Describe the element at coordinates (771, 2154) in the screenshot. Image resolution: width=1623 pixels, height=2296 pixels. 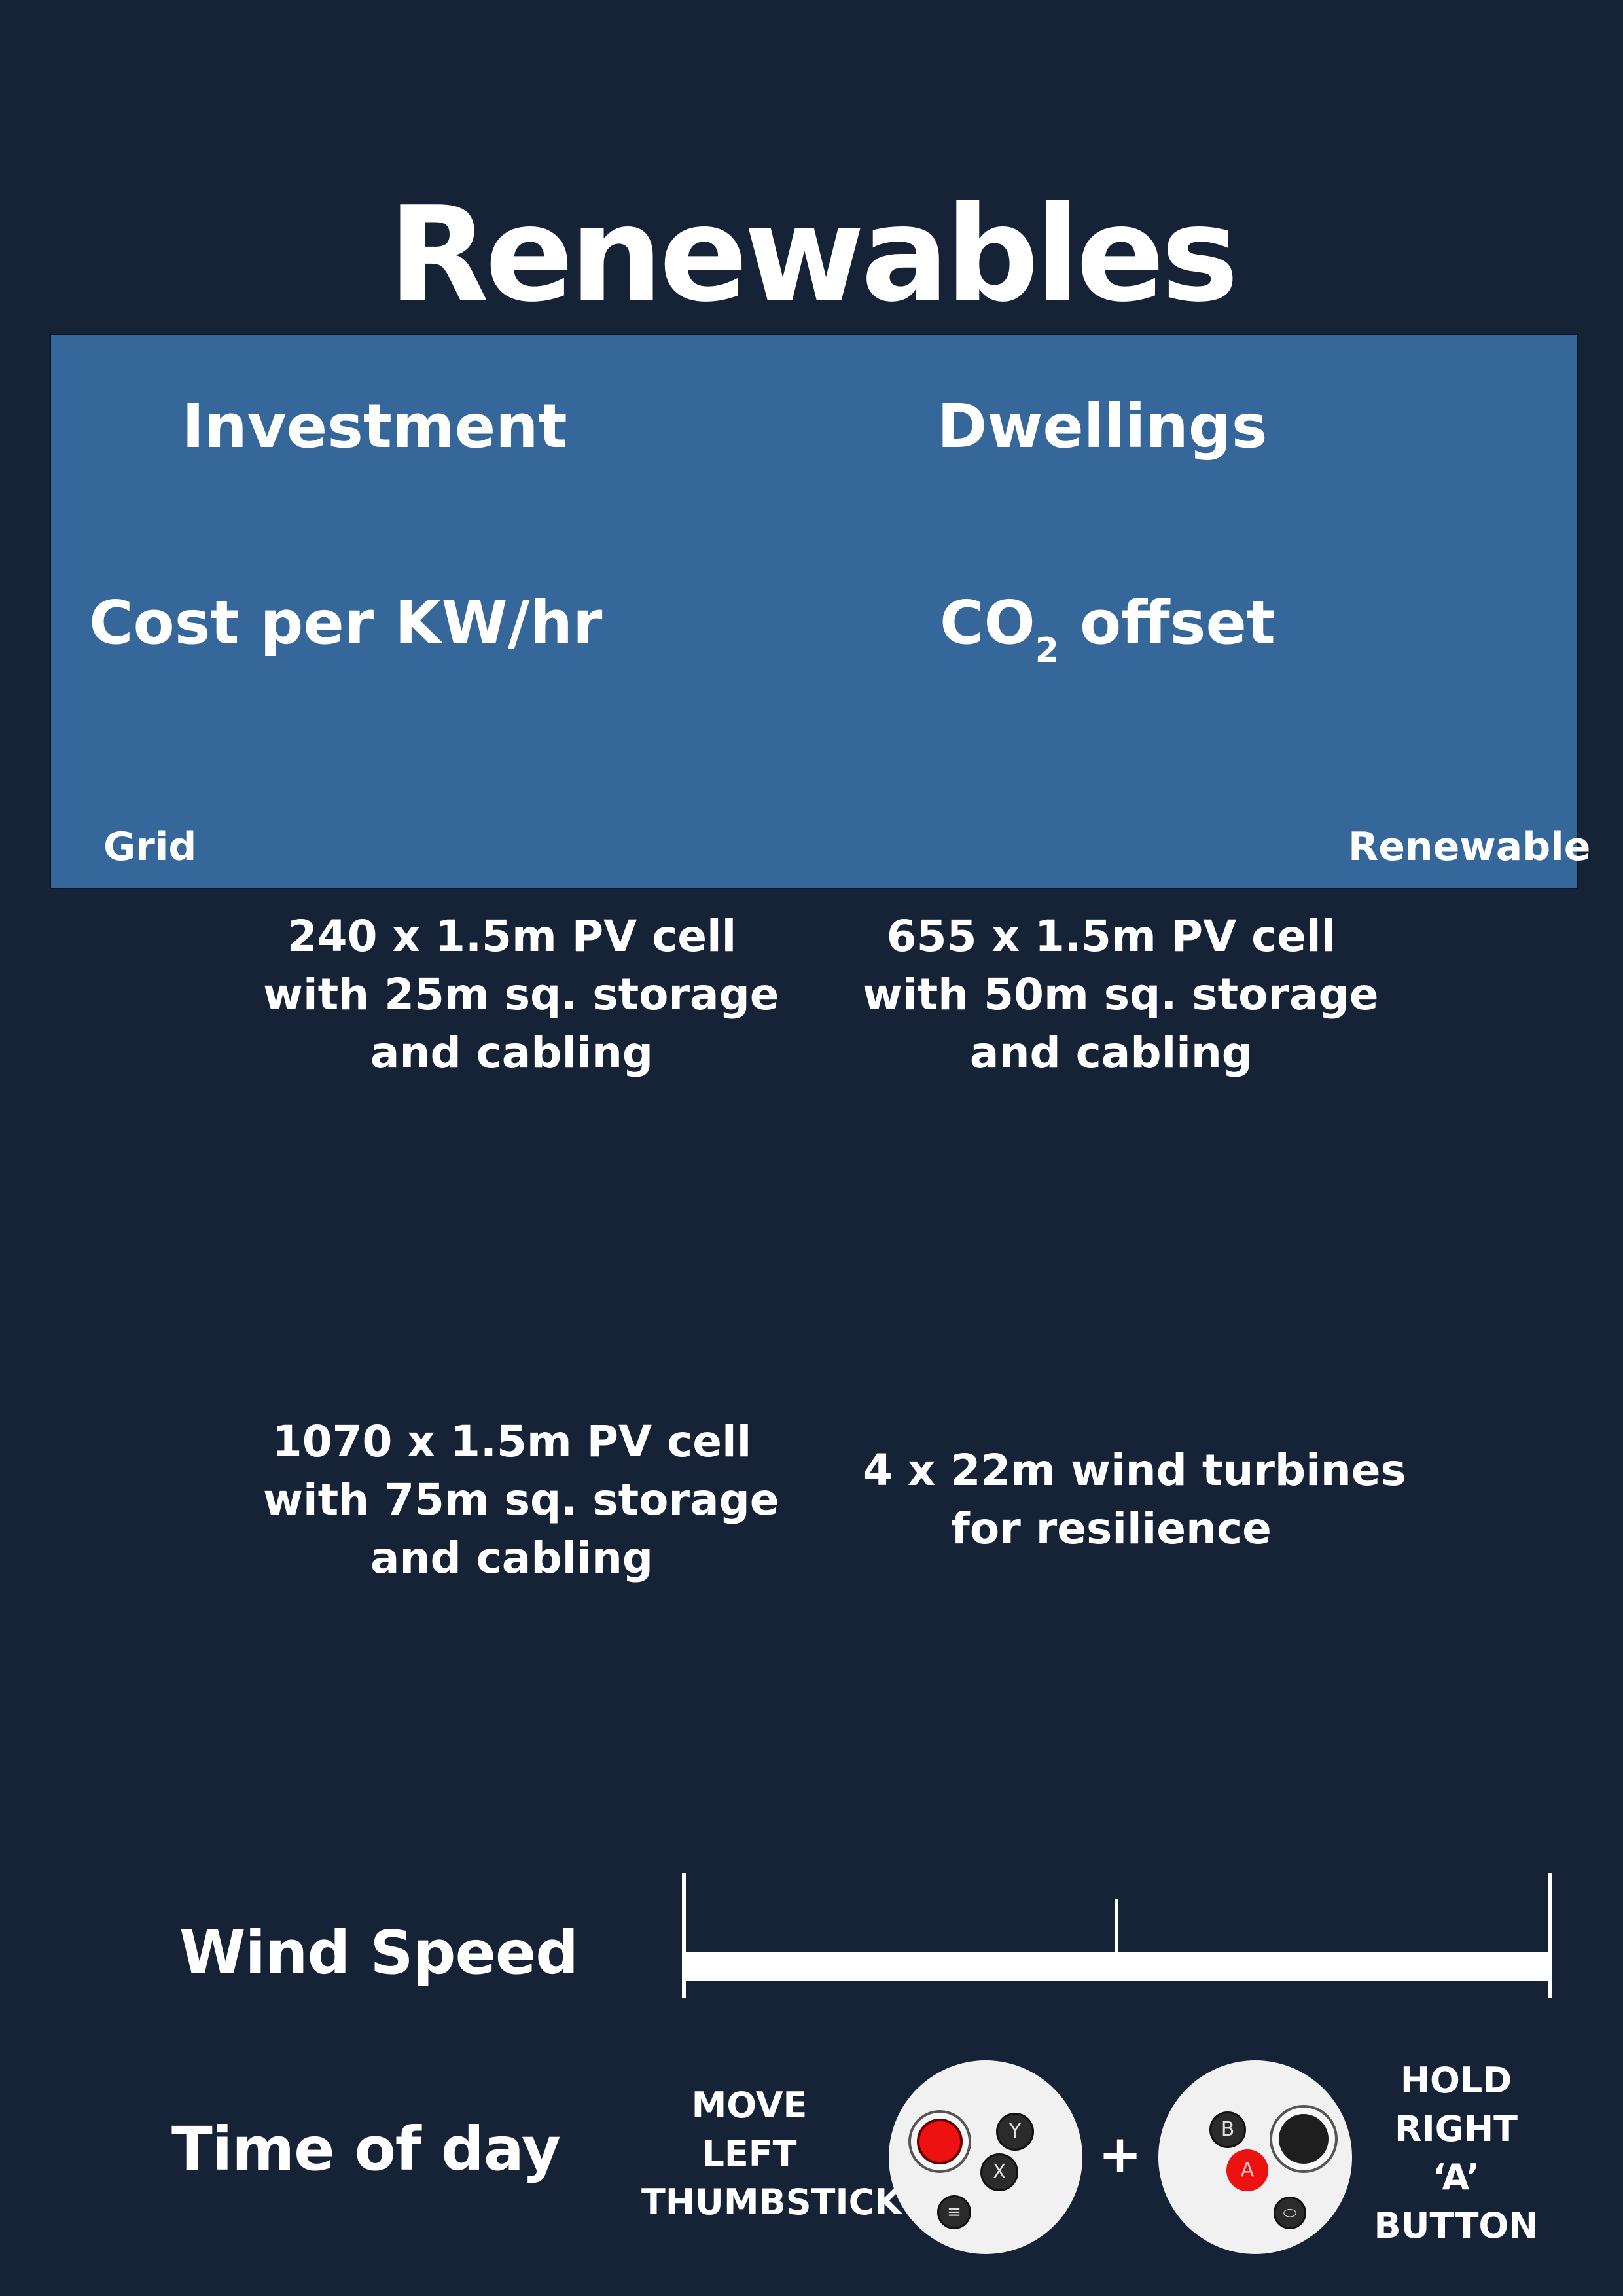
I see `left-thumbstick-hint: MOVE LEFT THUMBSTICK` at that location.